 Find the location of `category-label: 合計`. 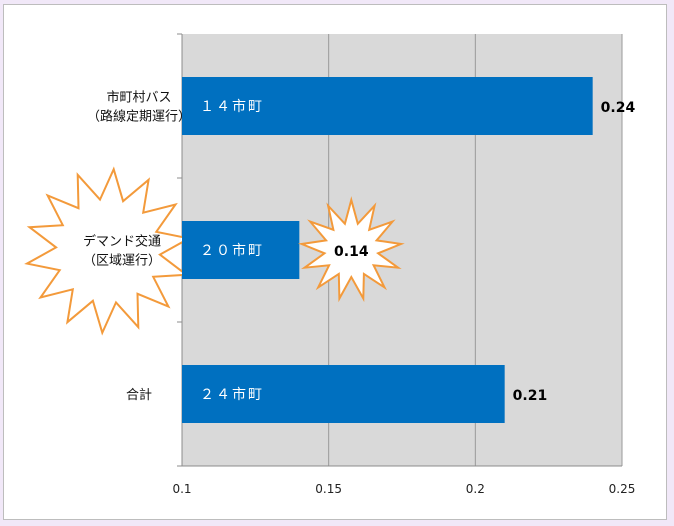

category-label: 合計 is located at coordinates (139, 395).